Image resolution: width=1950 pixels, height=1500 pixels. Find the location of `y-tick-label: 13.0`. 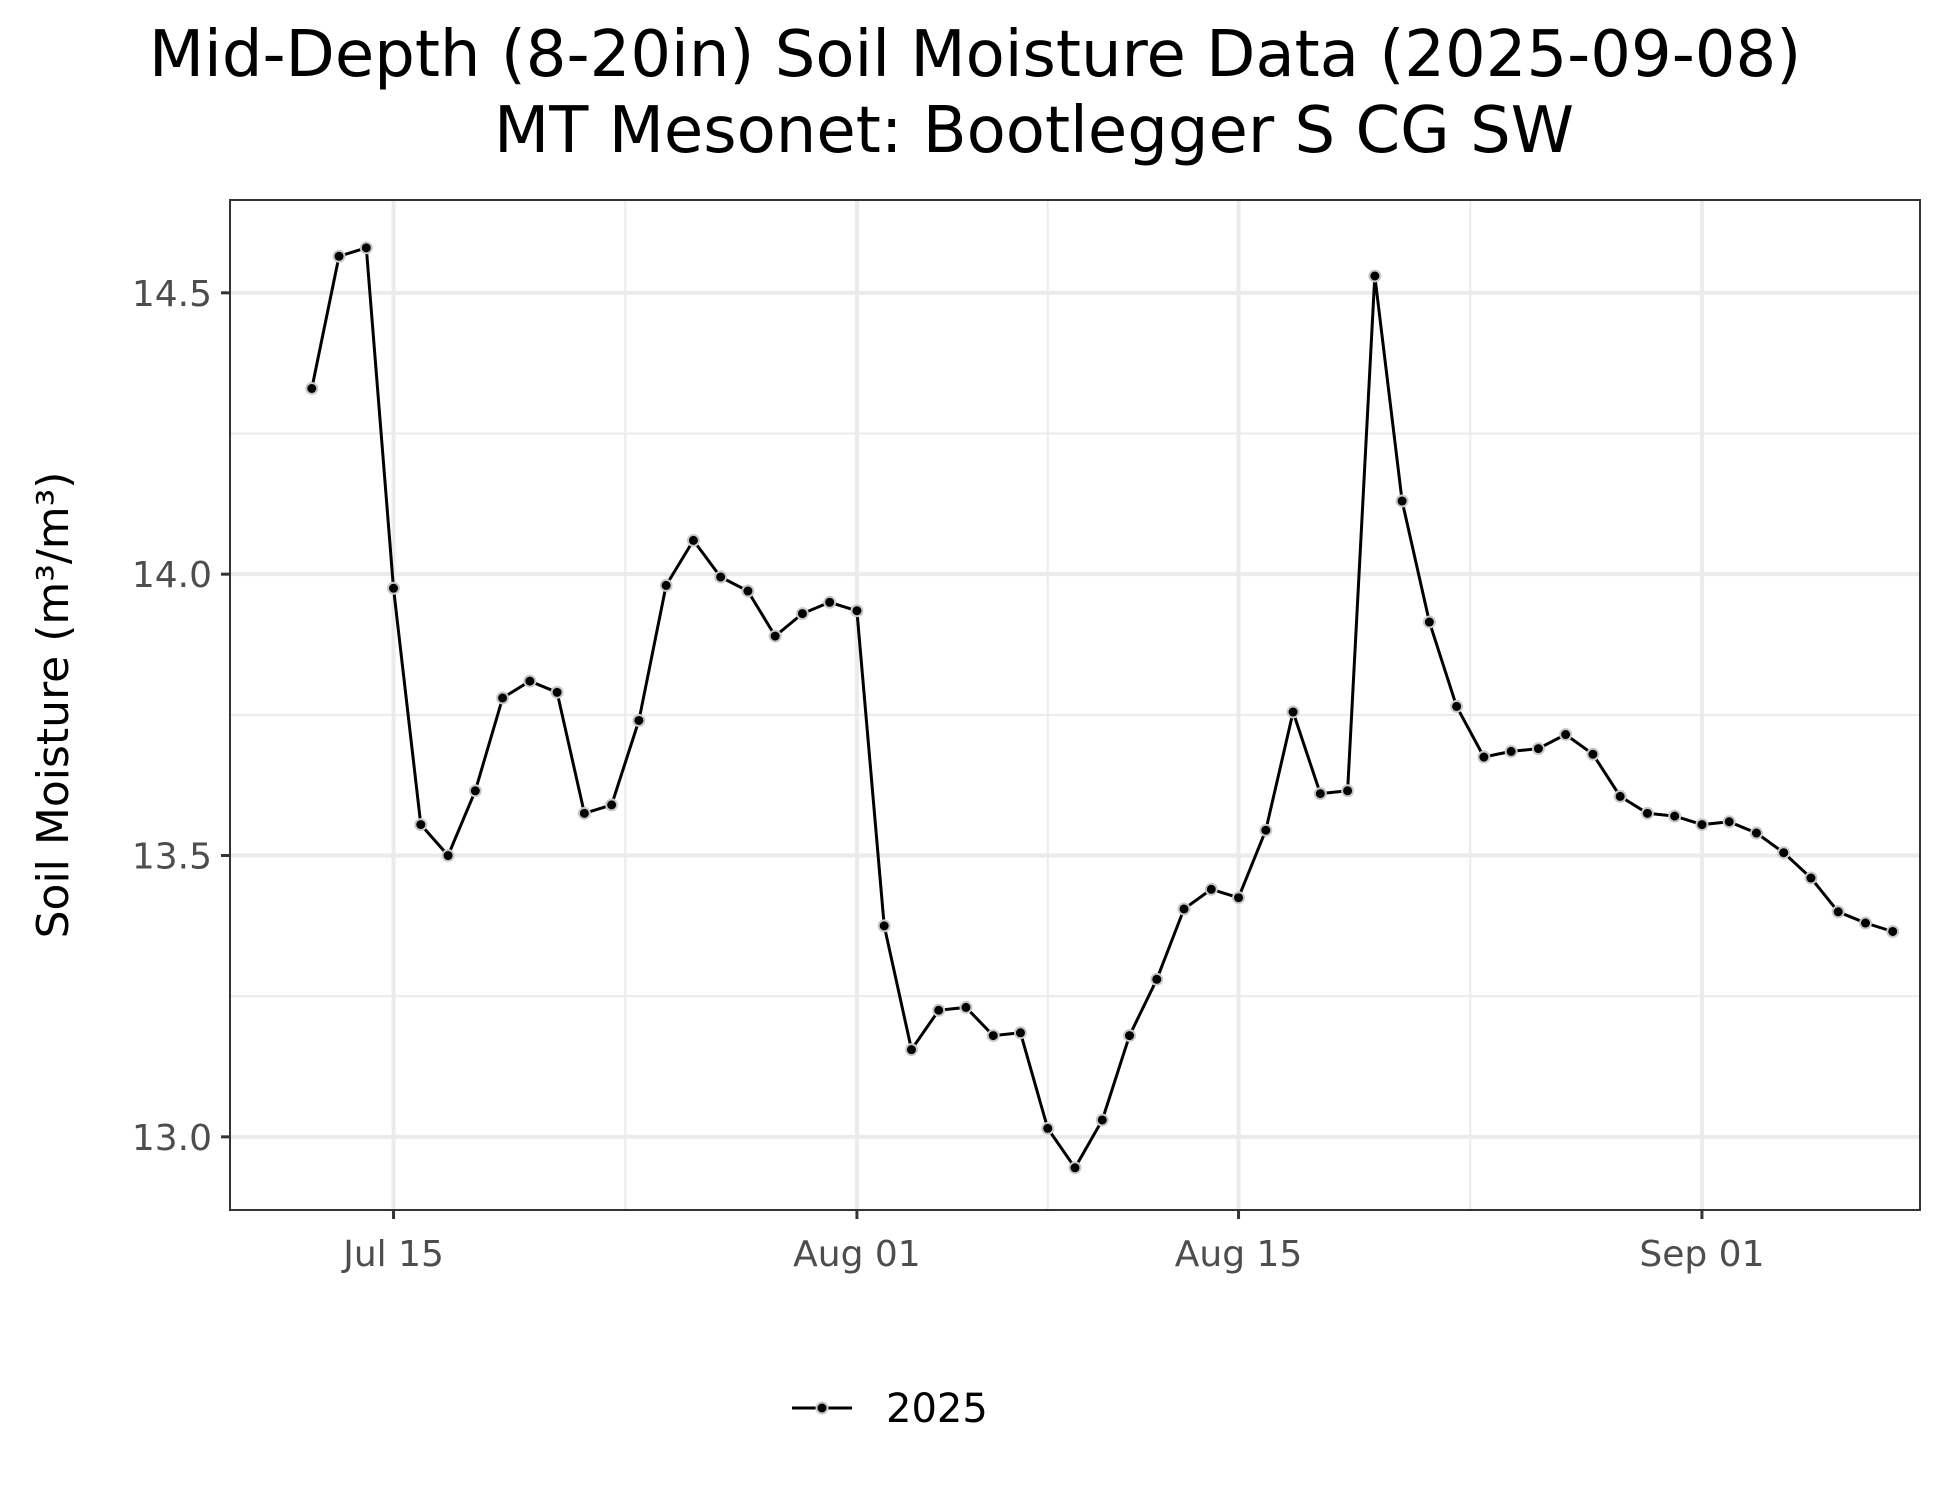

y-tick-label: 13.0 is located at coordinates (172, 1138).